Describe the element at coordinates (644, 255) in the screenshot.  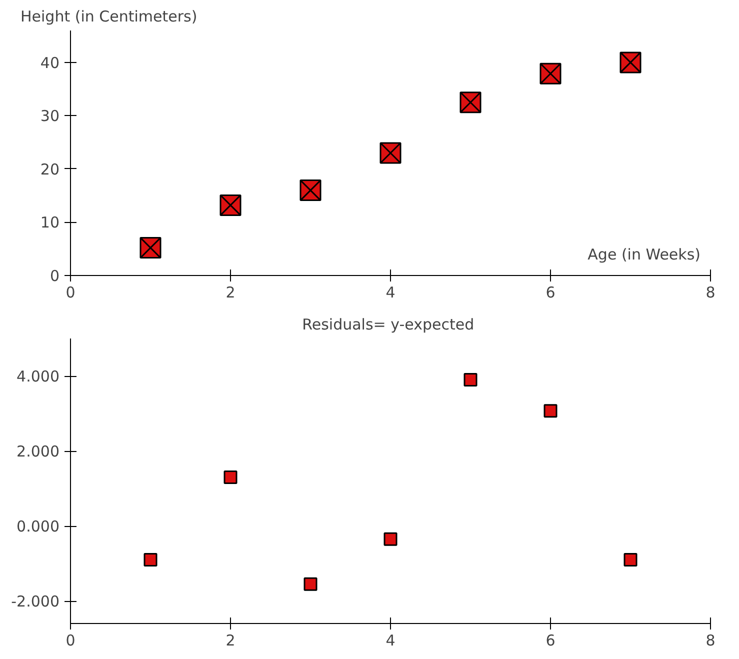
I see `x-axis-title: Age (in Weeks)` at that location.